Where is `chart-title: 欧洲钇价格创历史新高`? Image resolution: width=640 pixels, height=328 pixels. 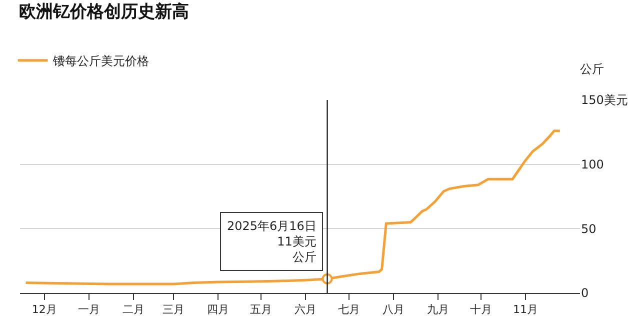
chart-title: 欧洲钇价格创历史新高 is located at coordinates (104, 12).